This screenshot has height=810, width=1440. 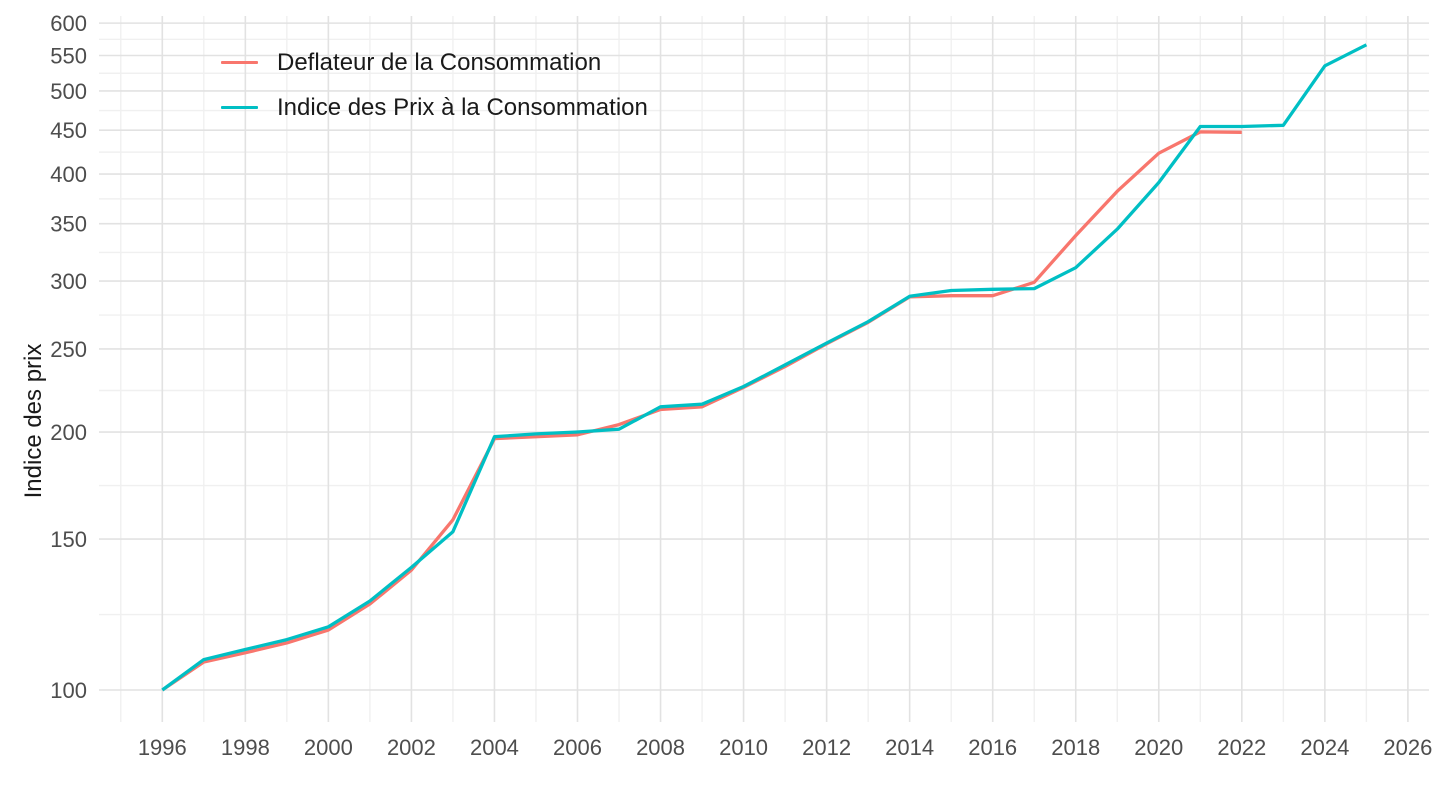 I want to click on ipc-line-swatch, so click(x=239, y=107).